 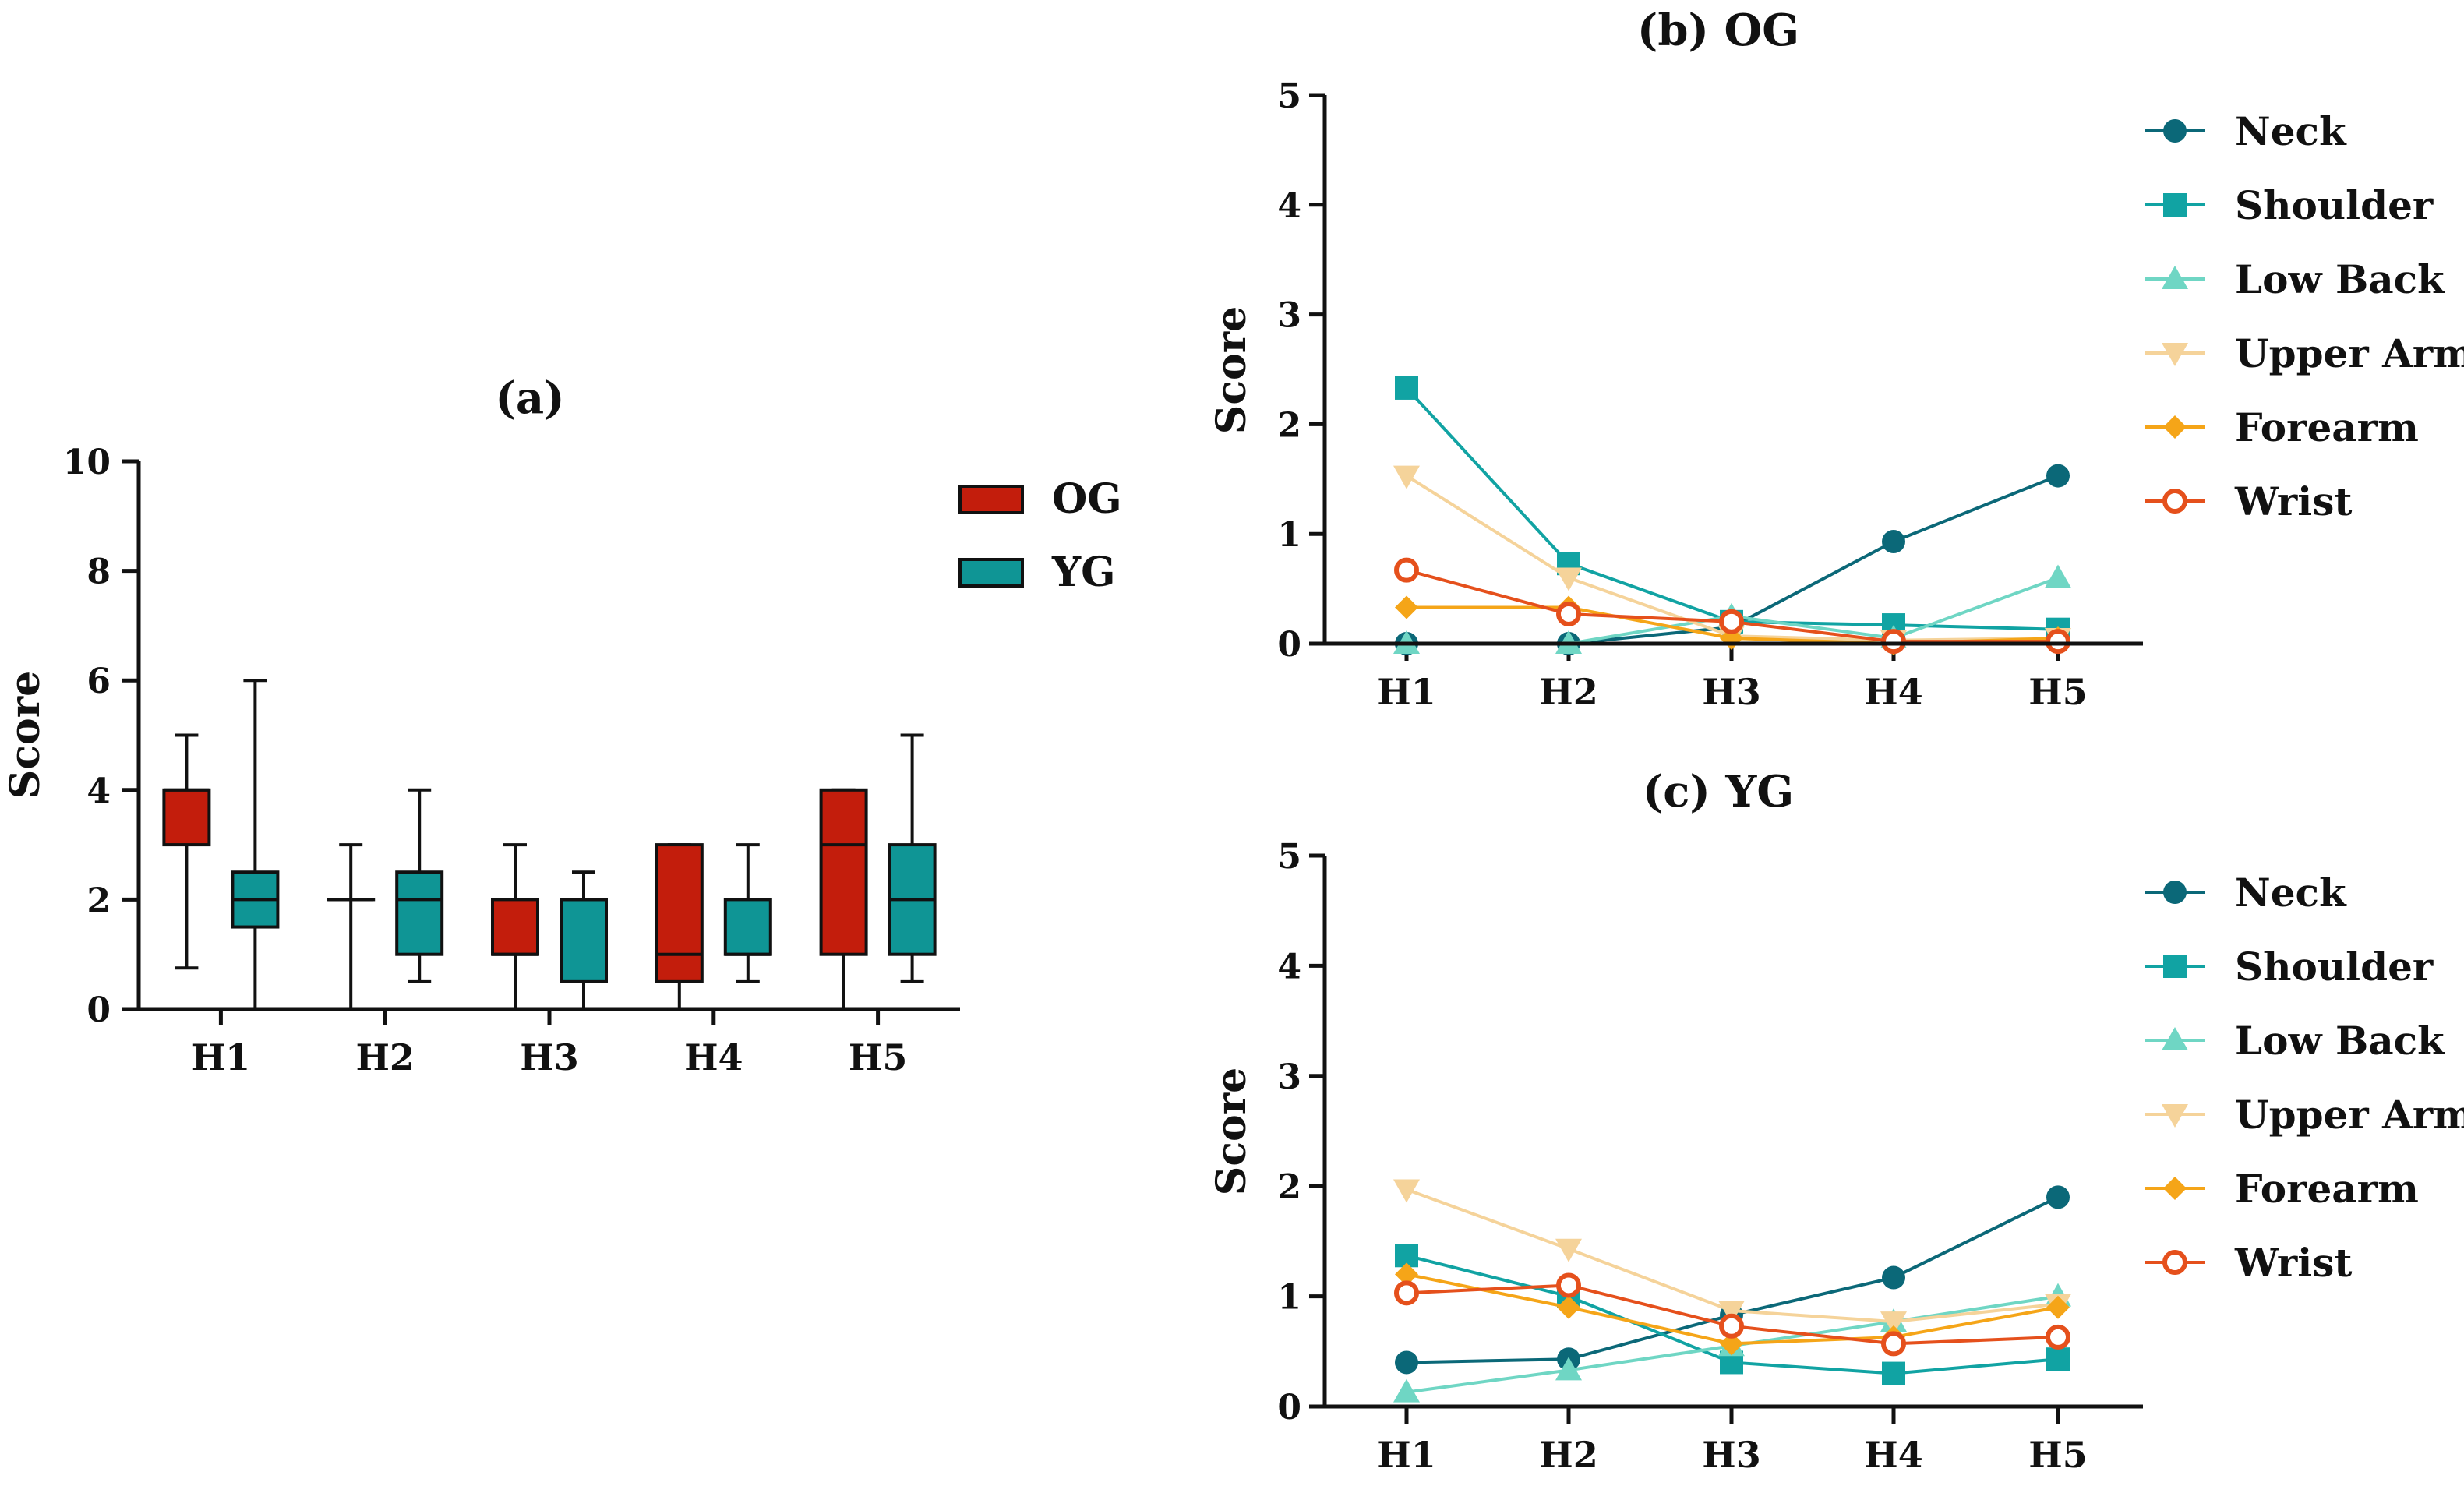 I want to click on b-x-tick-label: H4, so click(x=1893, y=692).